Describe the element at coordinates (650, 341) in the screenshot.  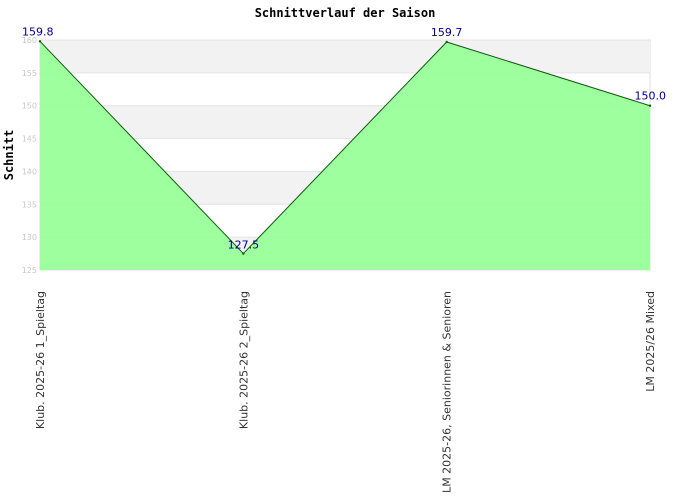
I see `x-tick-label: LM 2025/26 Mixed` at that location.